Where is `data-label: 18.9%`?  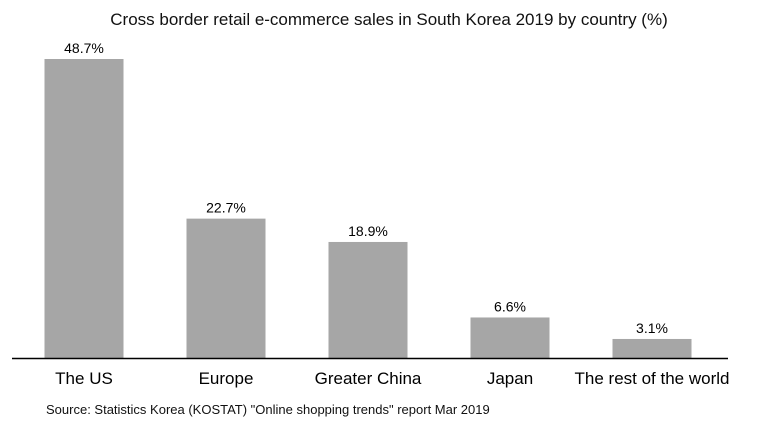 data-label: 18.9% is located at coordinates (368, 231).